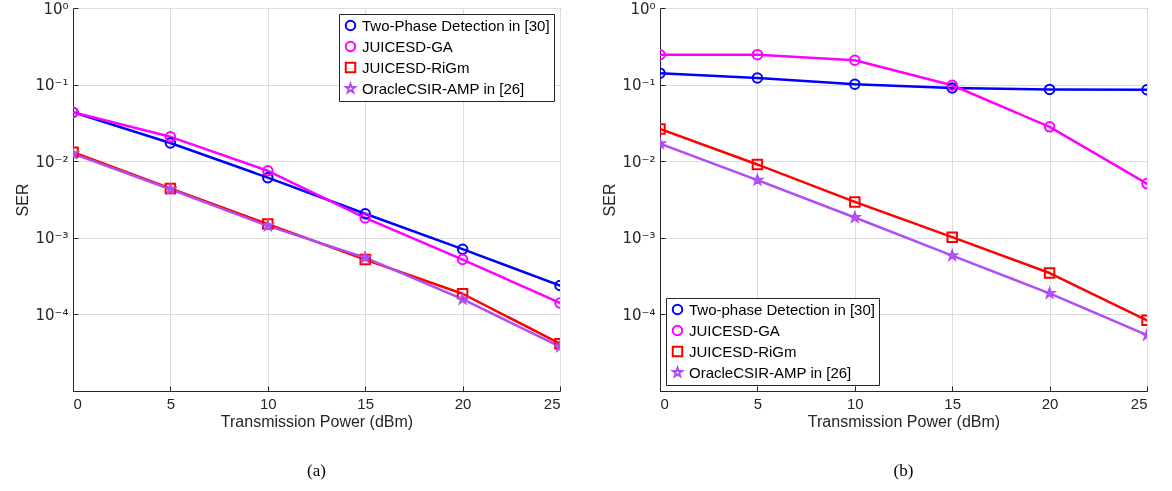 This screenshot has height=491, width=1172. Describe the element at coordinates (903, 470) in the screenshot. I see `text: (b)` at that location.